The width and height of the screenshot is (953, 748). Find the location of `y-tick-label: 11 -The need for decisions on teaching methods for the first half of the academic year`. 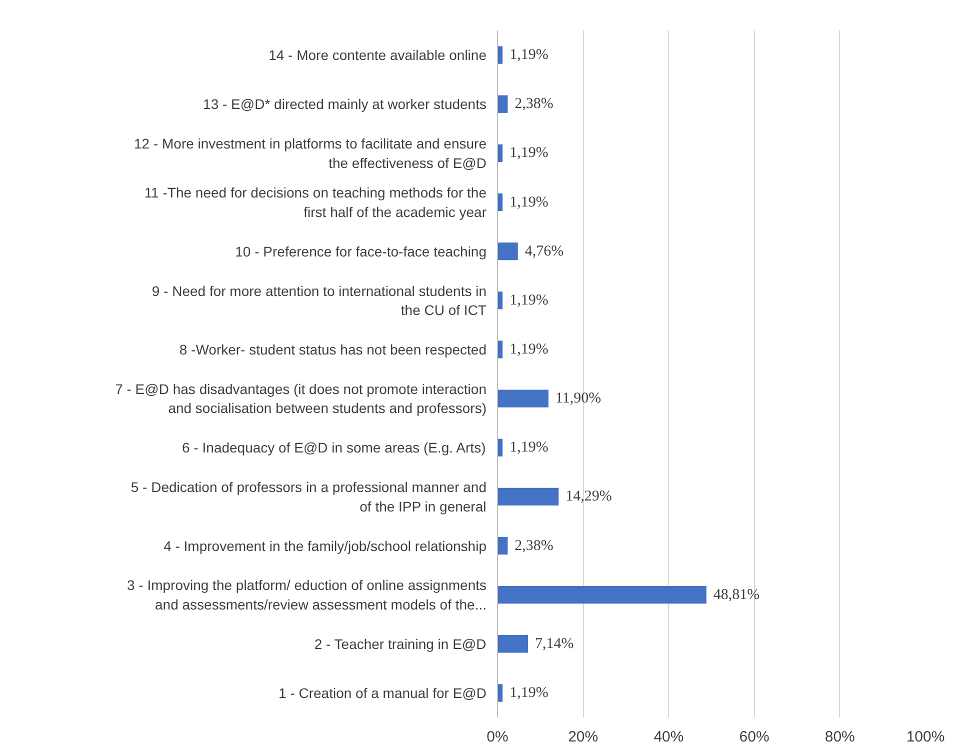

y-tick-label: 11 -The need for decisions on teaching methods for the first half of the academic year is located at coordinates (315, 202).